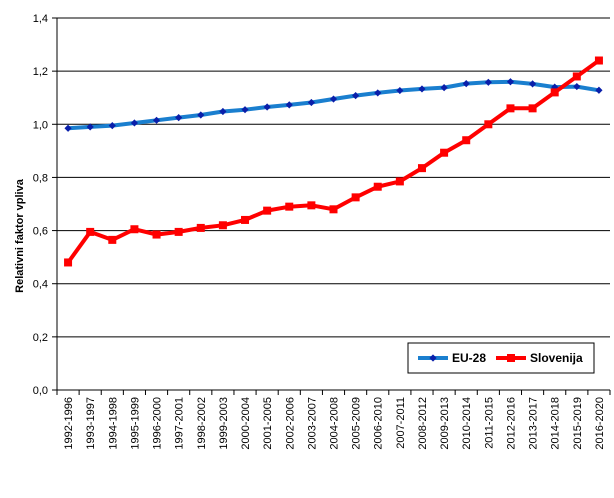 This screenshot has height=498, width=614. Describe the element at coordinates (20, 235) in the screenshot. I see `y-axis-title: Relativni faktor vpliva` at that location.